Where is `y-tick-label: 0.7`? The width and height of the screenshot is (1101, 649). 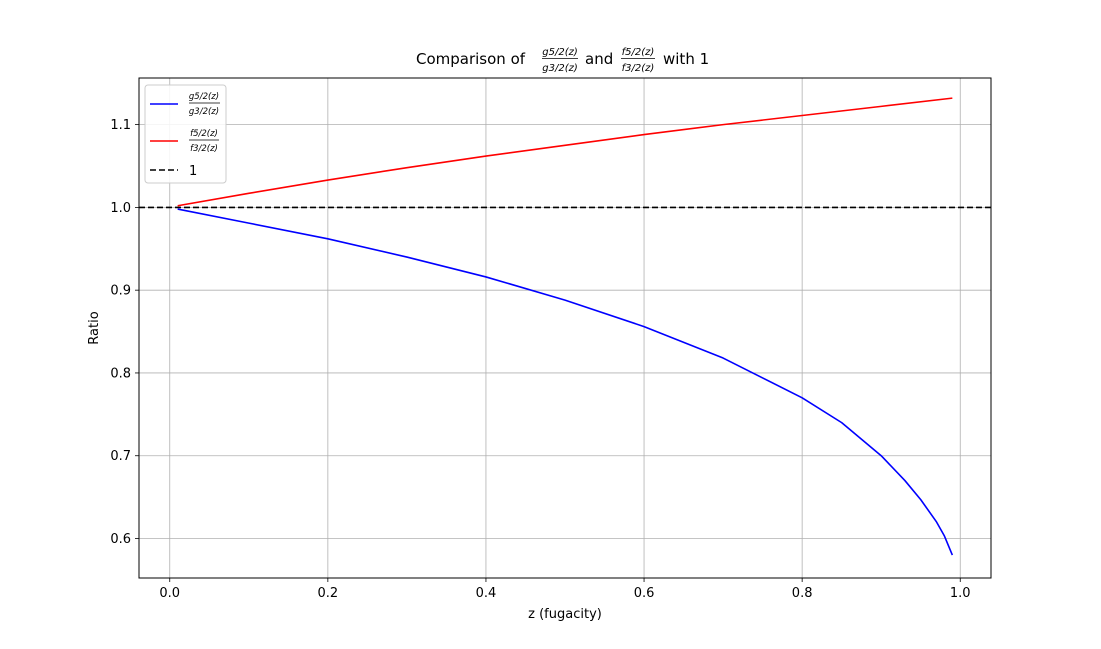
y-tick-label: 0.7 is located at coordinates (120, 456).